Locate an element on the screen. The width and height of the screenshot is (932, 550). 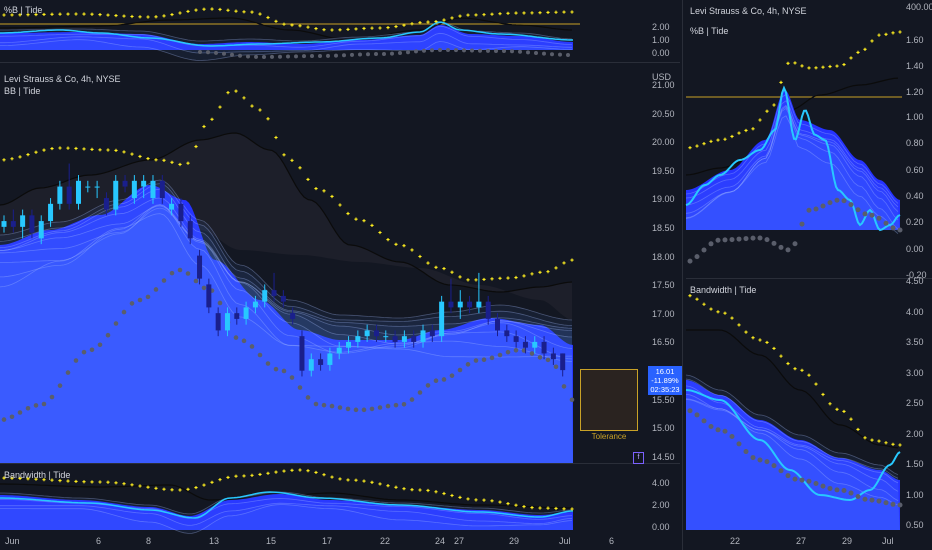
price-axis-tick: 20.00 is located at coordinates (663, 142).